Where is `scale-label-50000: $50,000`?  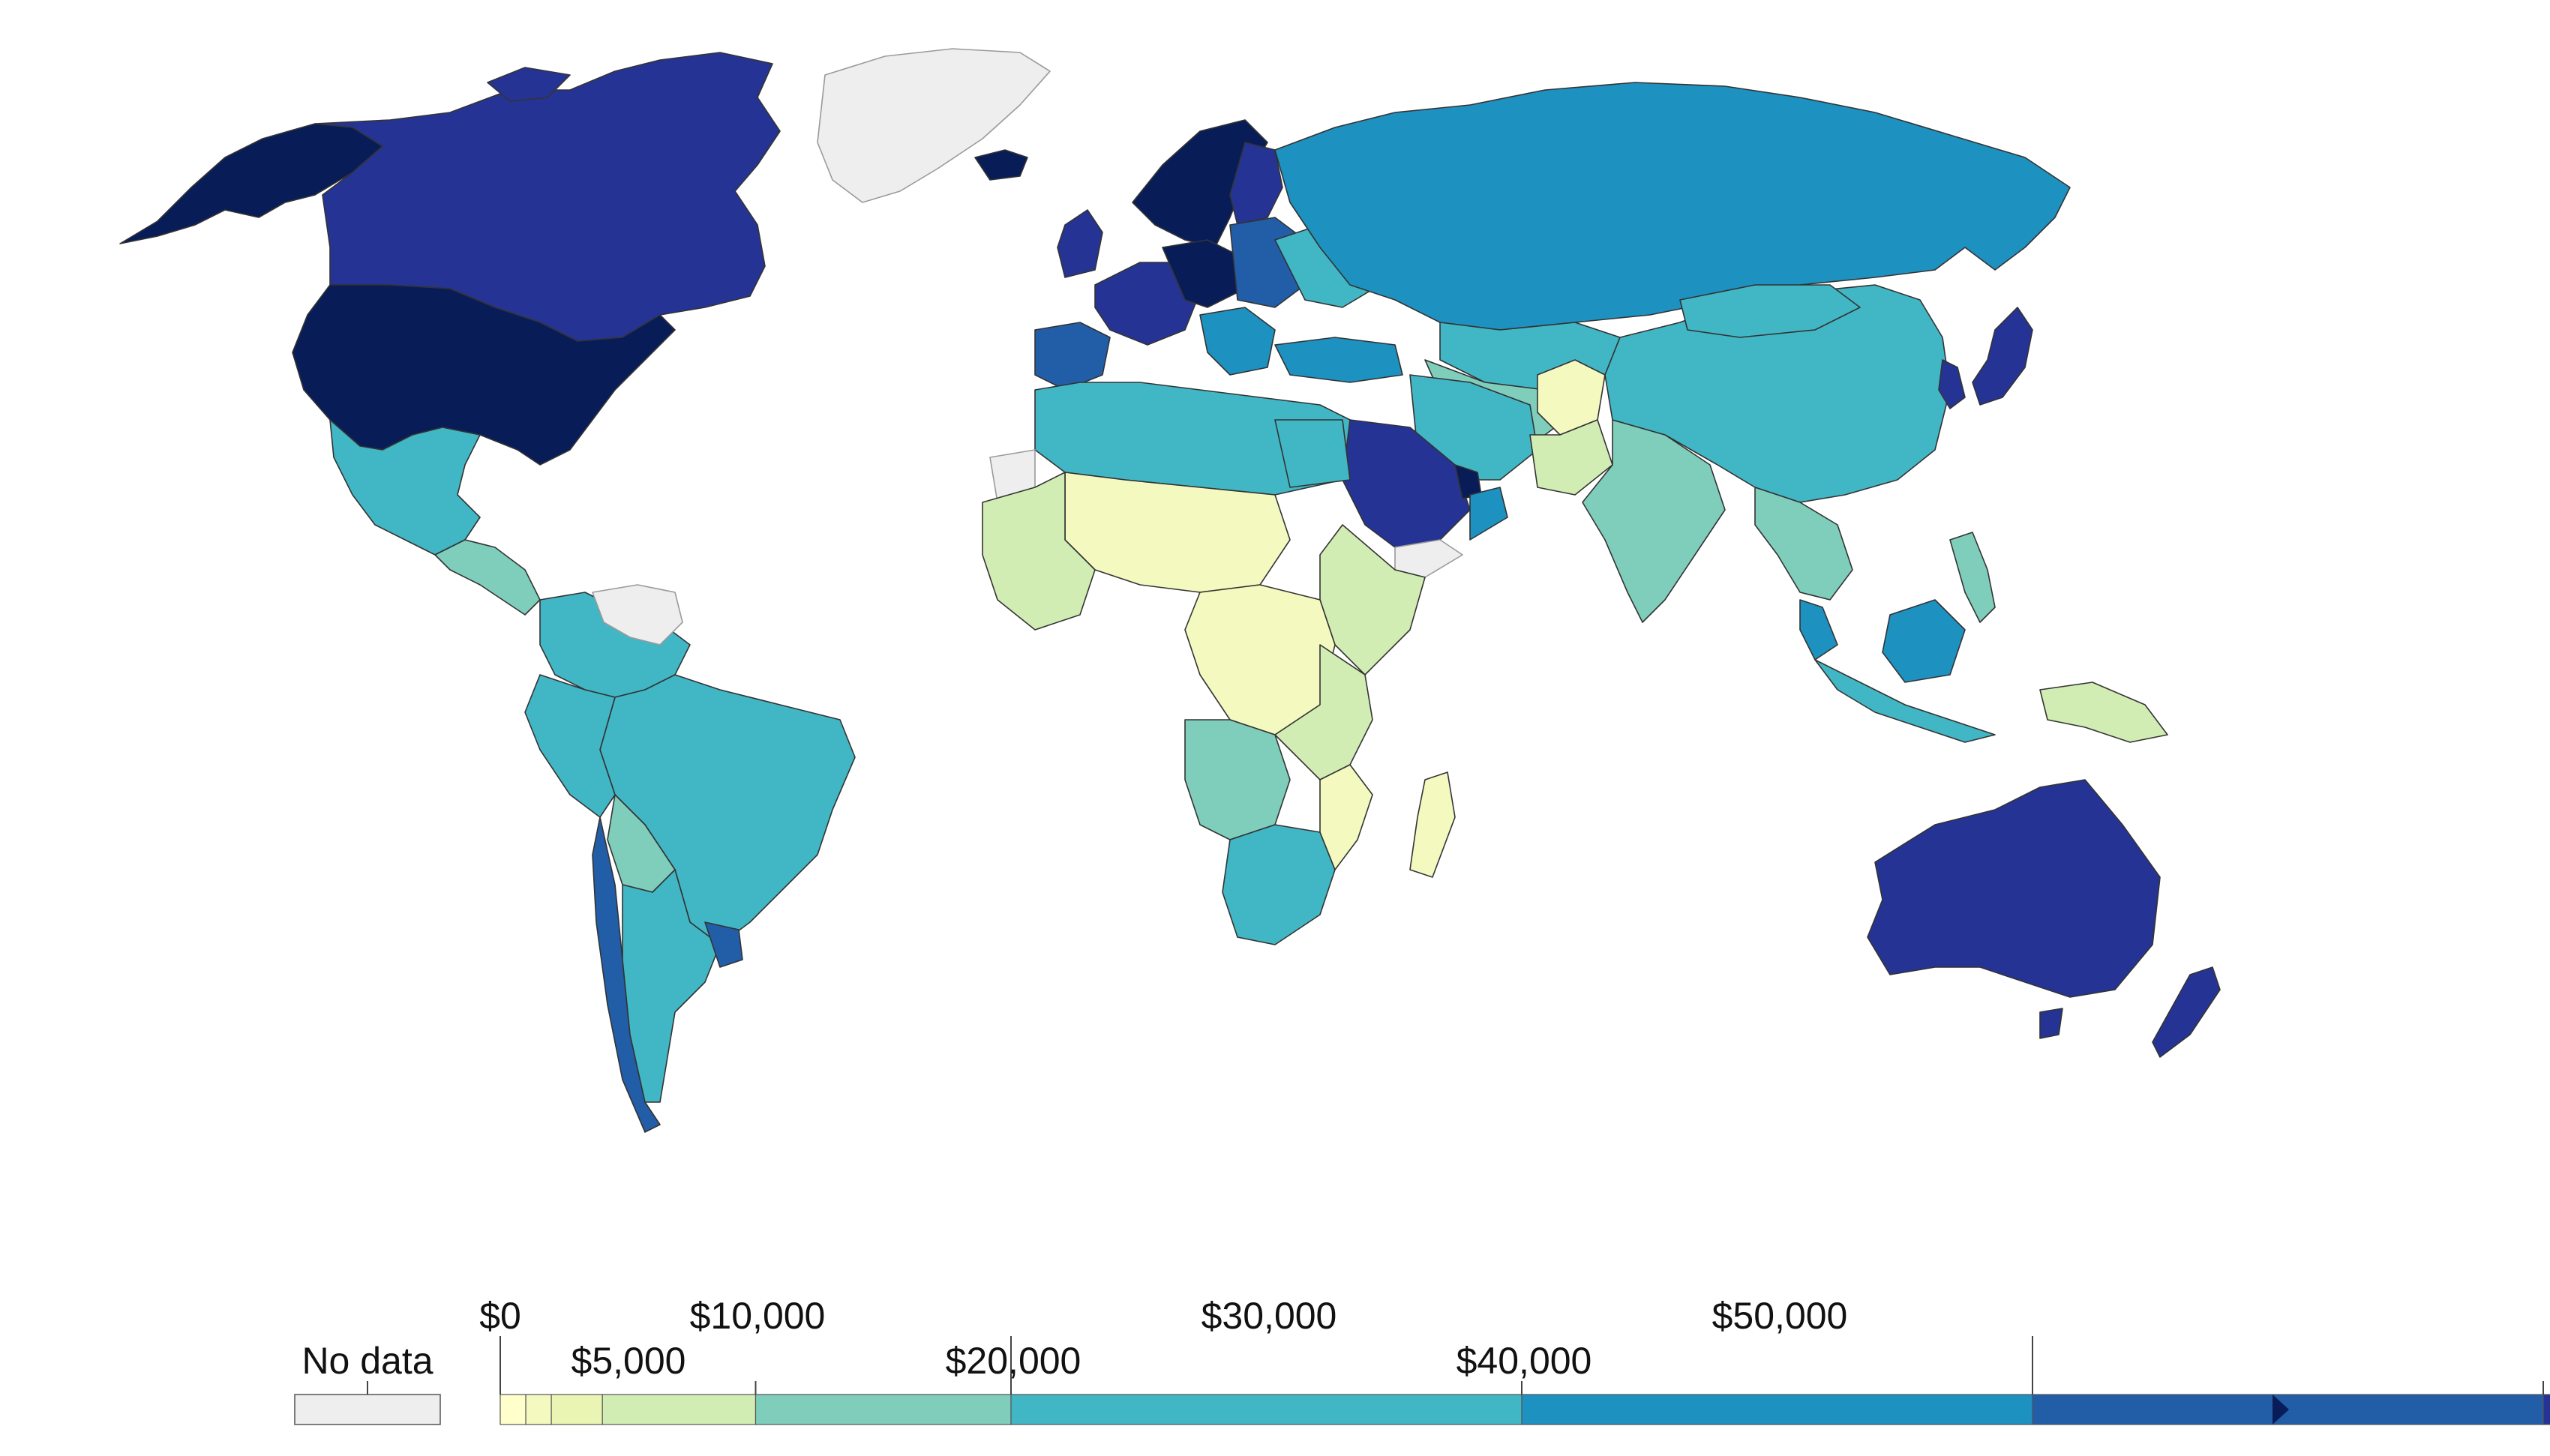
scale-label-50000: $50,000 is located at coordinates (1780, 1316).